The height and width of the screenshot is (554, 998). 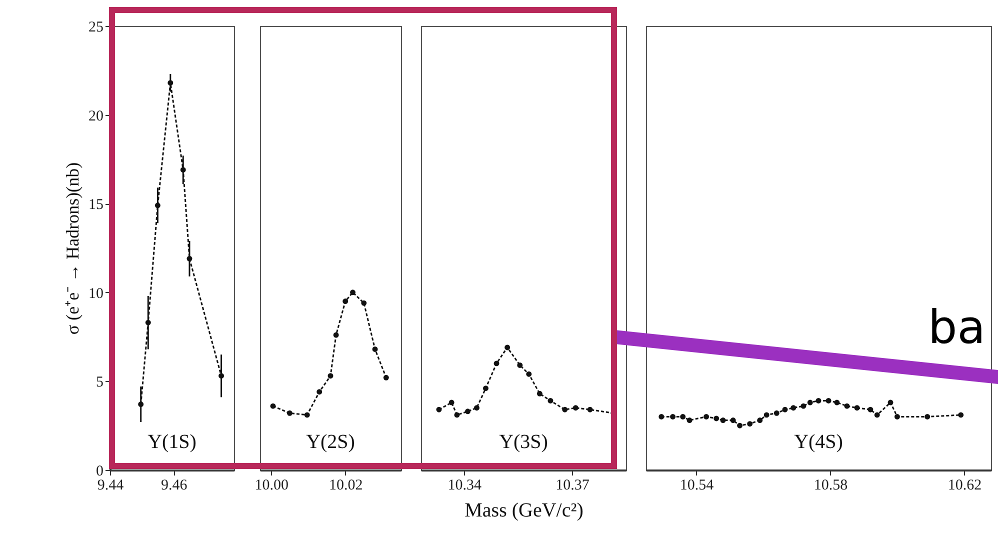 I want to click on y-tick-label: 0, so click(x=100, y=472).